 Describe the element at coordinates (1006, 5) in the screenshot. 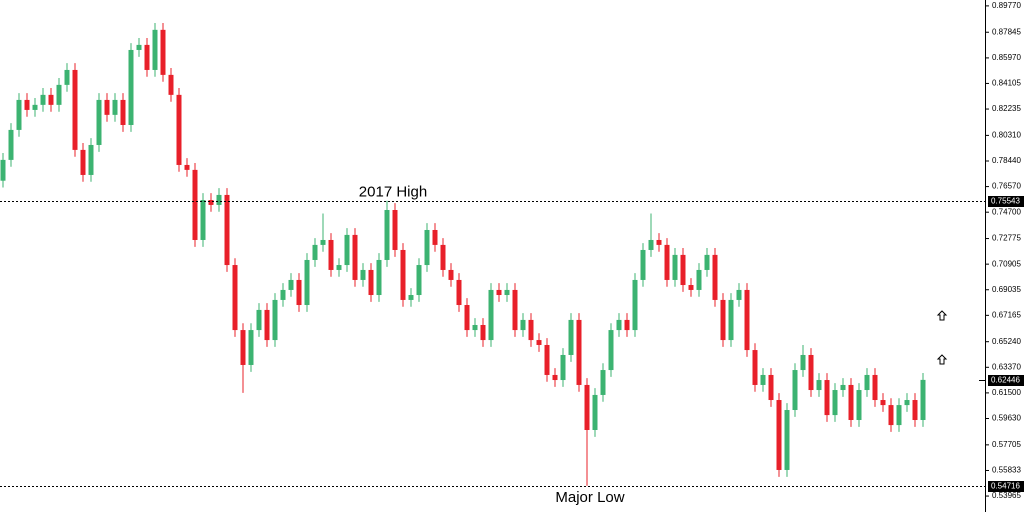

I see `y-tick-label: 0.89770` at that location.